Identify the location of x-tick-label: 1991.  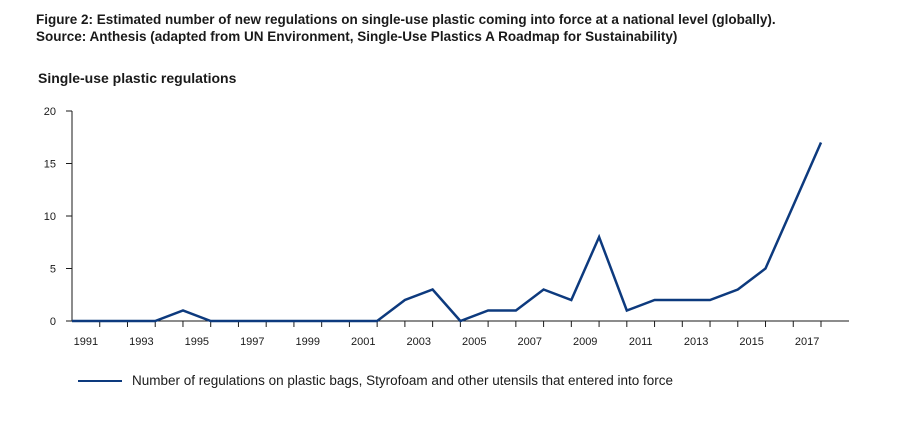
(86, 342).